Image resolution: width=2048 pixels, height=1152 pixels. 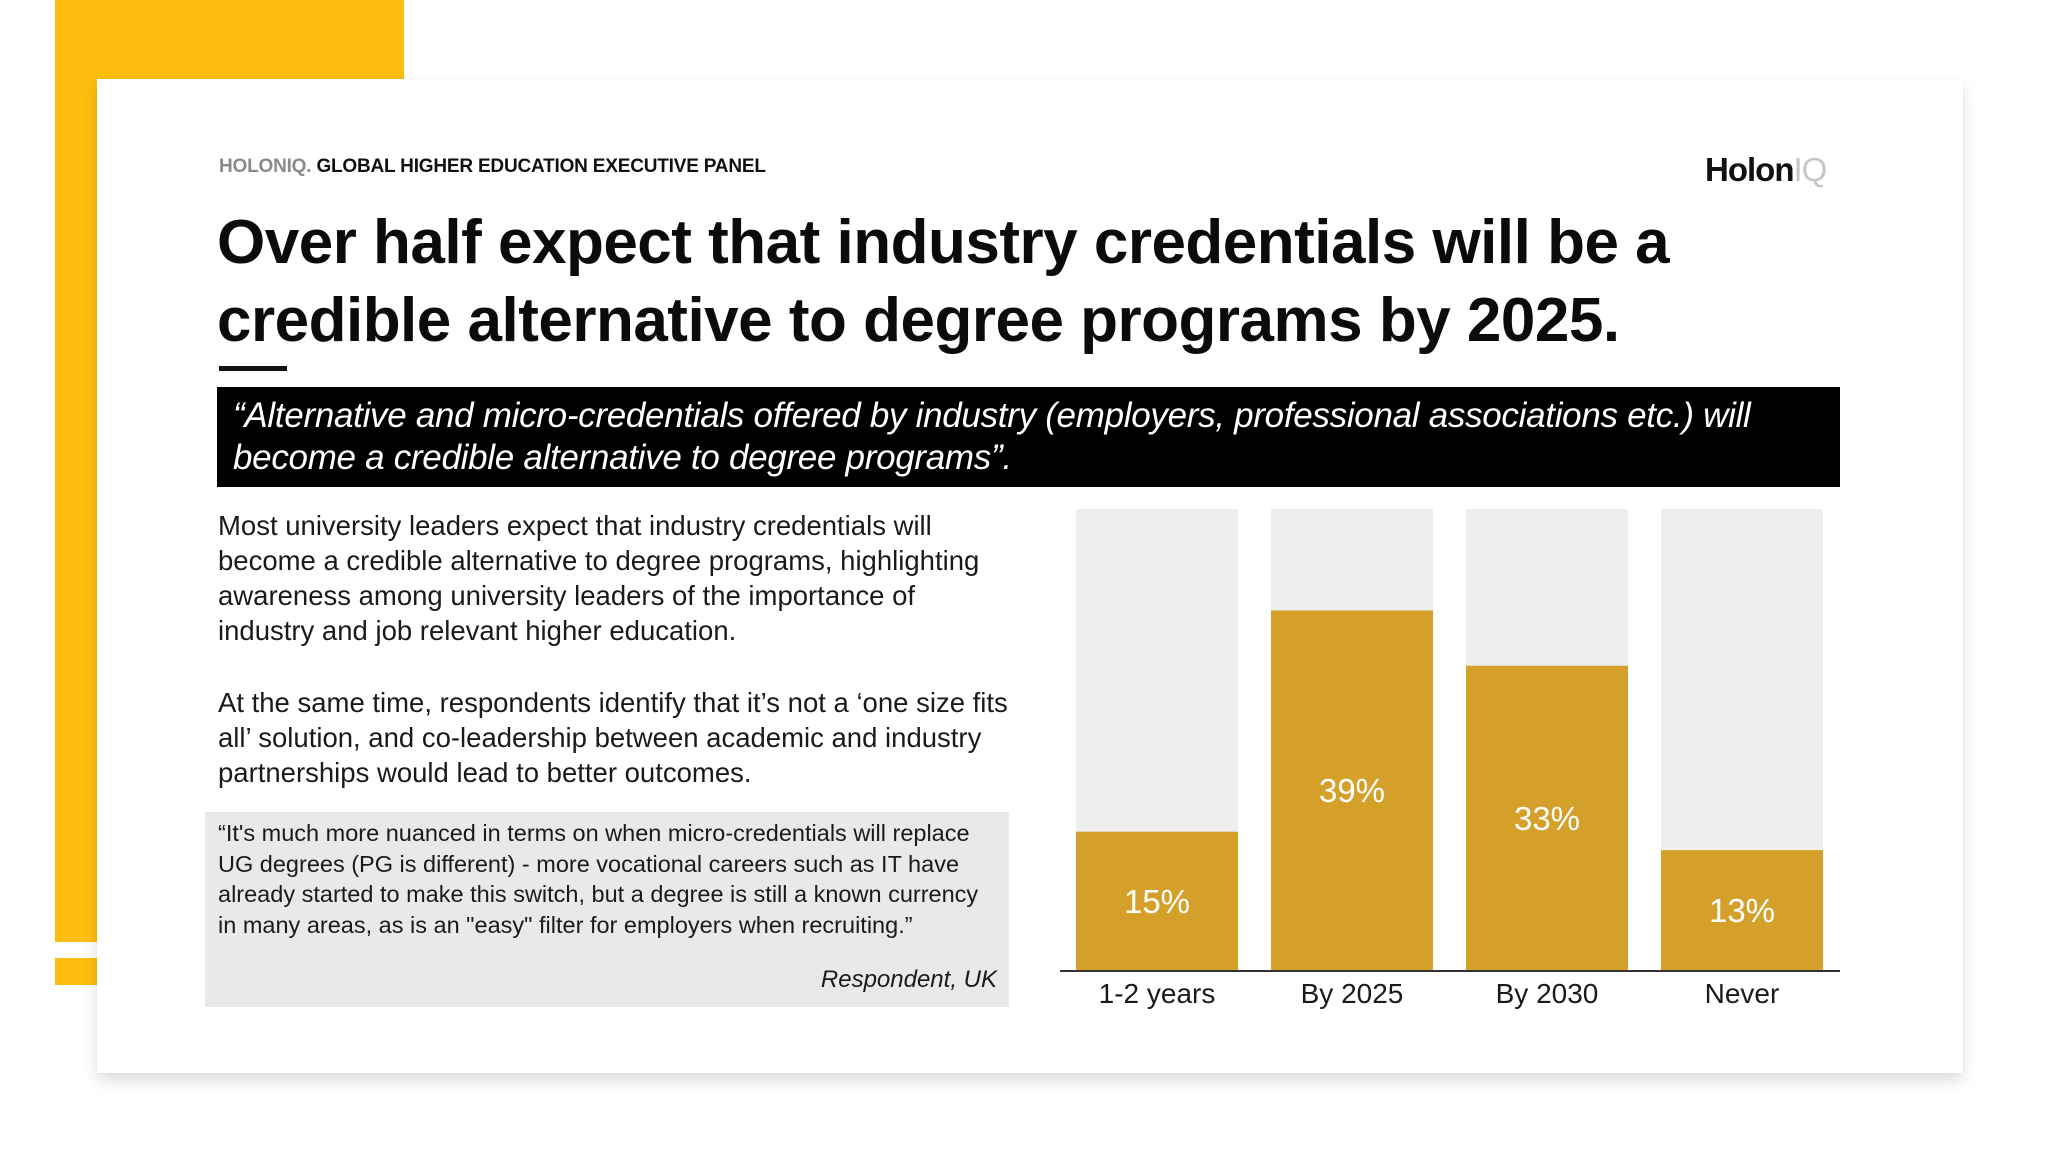 I want to click on bar-value-label-4: 13%, so click(x=1742, y=910).